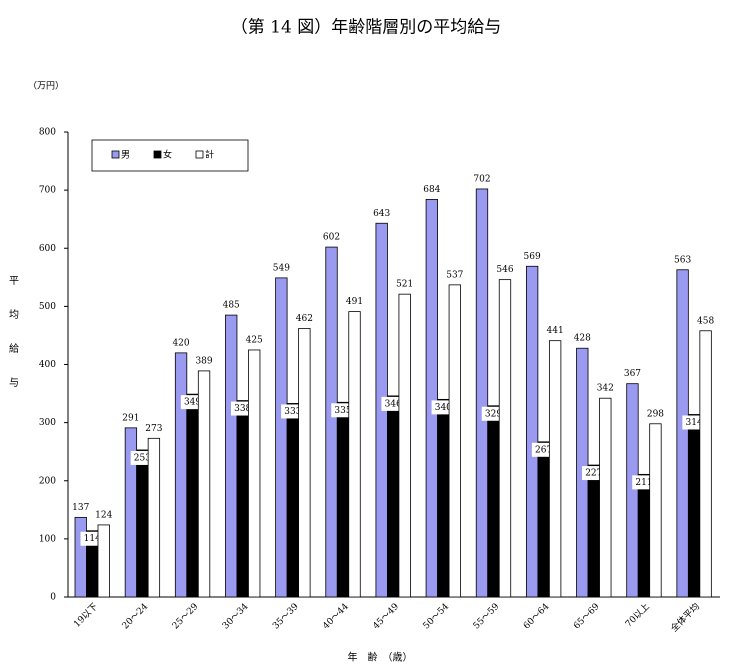  Describe the element at coordinates (380, 657) in the screenshot. I see `x-axis-label: 年 齢 （歳）` at that location.